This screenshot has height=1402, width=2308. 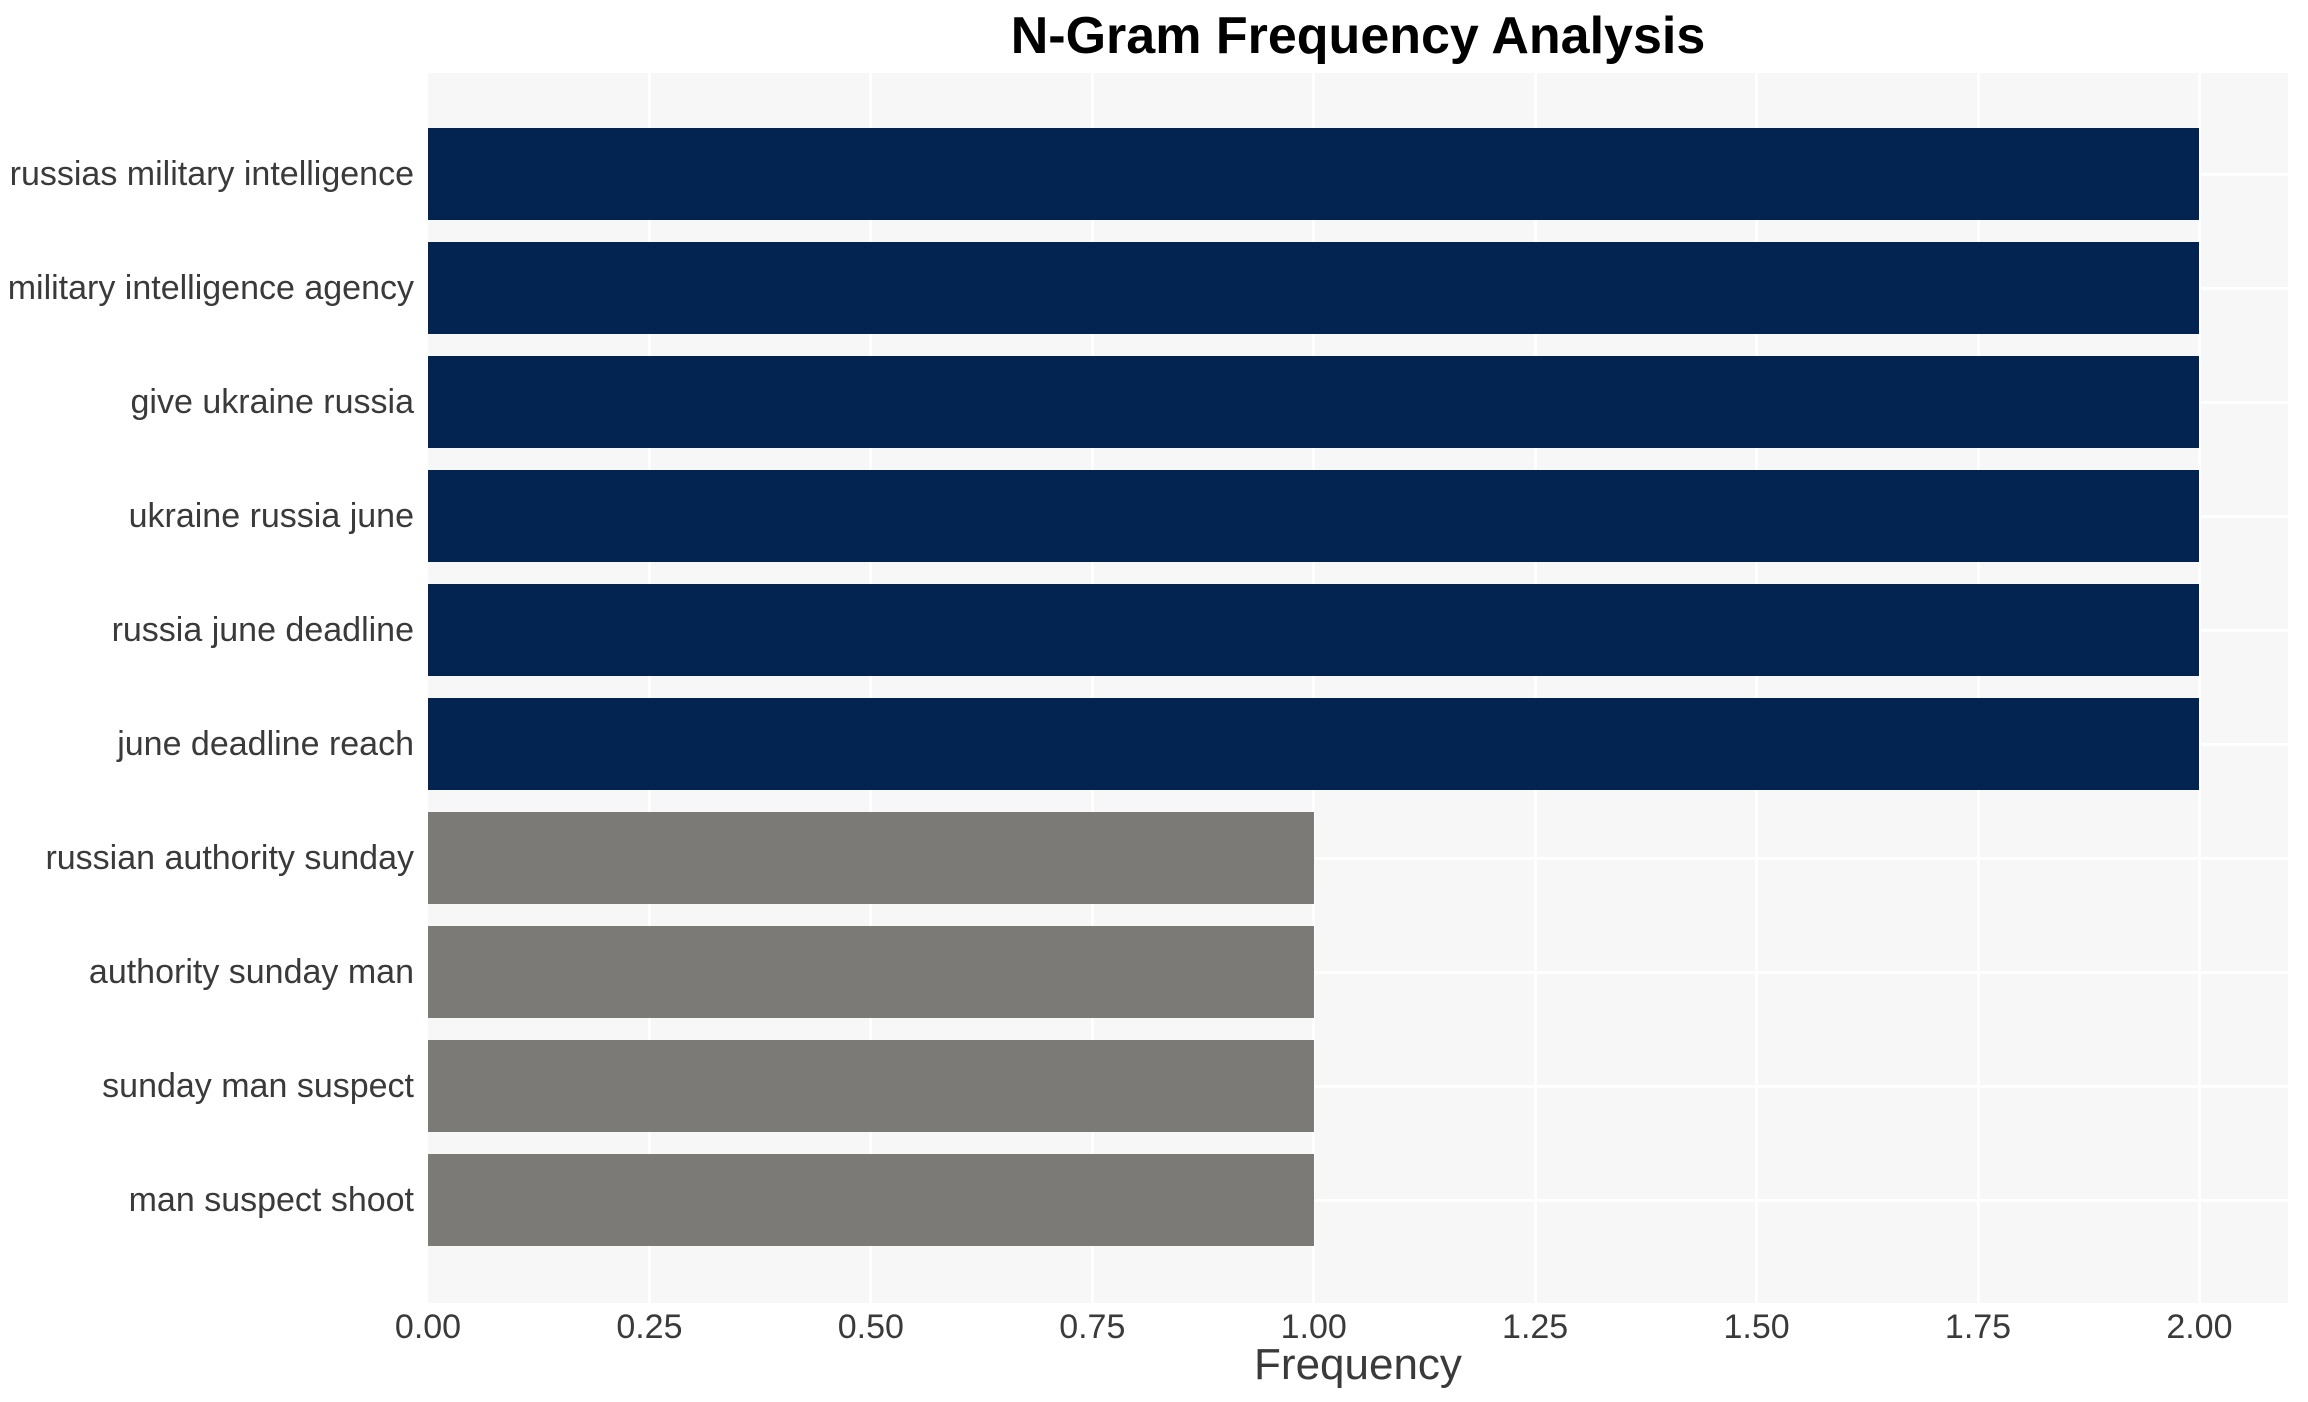 What do you see at coordinates (1535, 1327) in the screenshot?
I see `x-tick-label: 1.25` at bounding box center [1535, 1327].